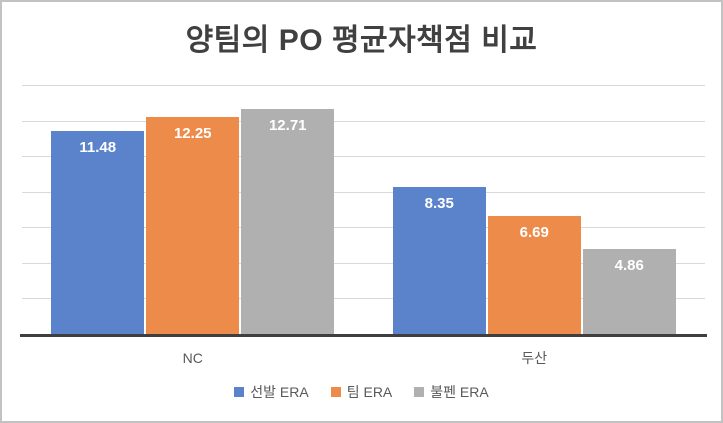  Describe the element at coordinates (287, 125) in the screenshot. I see `bar-value-label: 12.71` at that location.